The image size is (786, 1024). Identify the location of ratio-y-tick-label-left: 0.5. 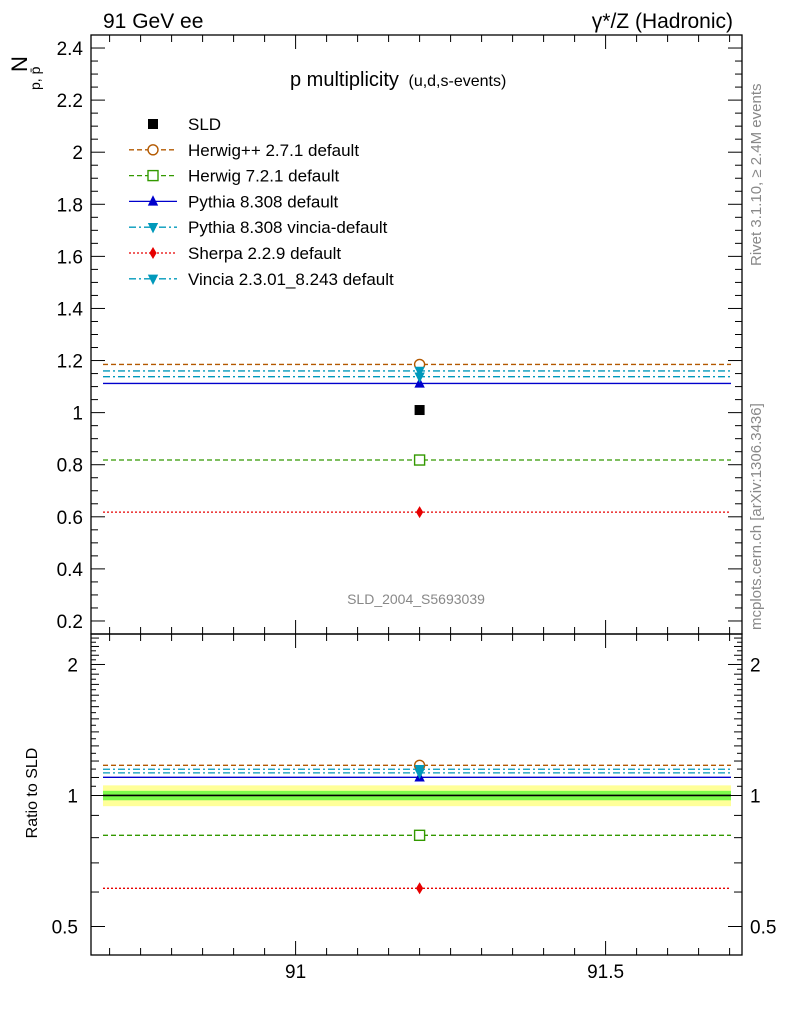
(65, 927).